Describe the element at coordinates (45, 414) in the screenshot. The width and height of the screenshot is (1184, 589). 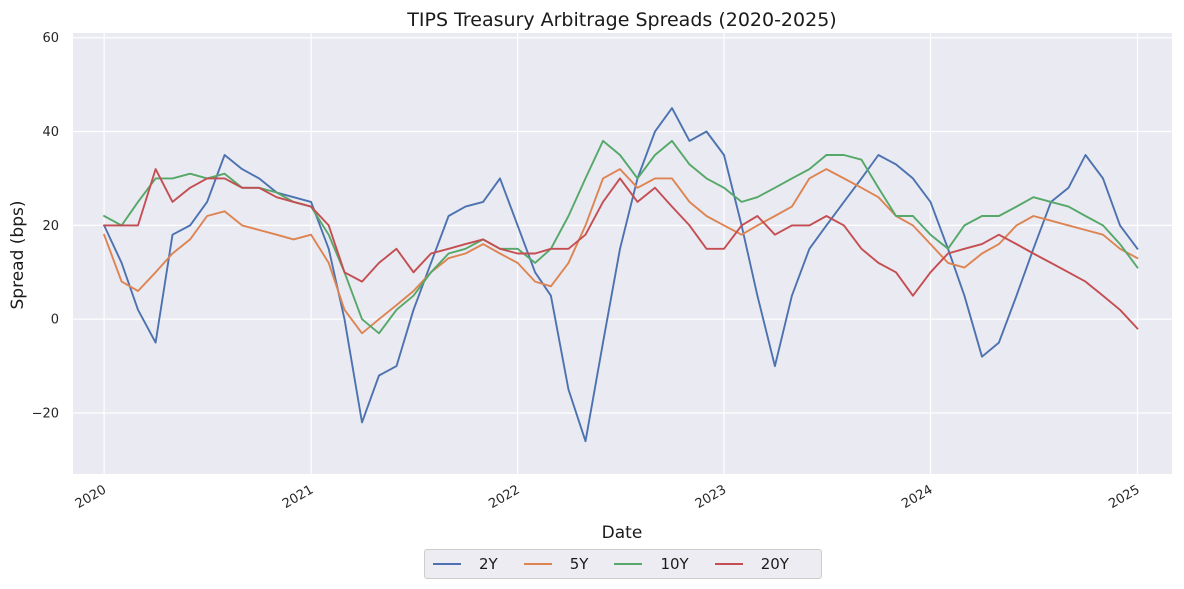
I see `y-tick-label: −20` at that location.